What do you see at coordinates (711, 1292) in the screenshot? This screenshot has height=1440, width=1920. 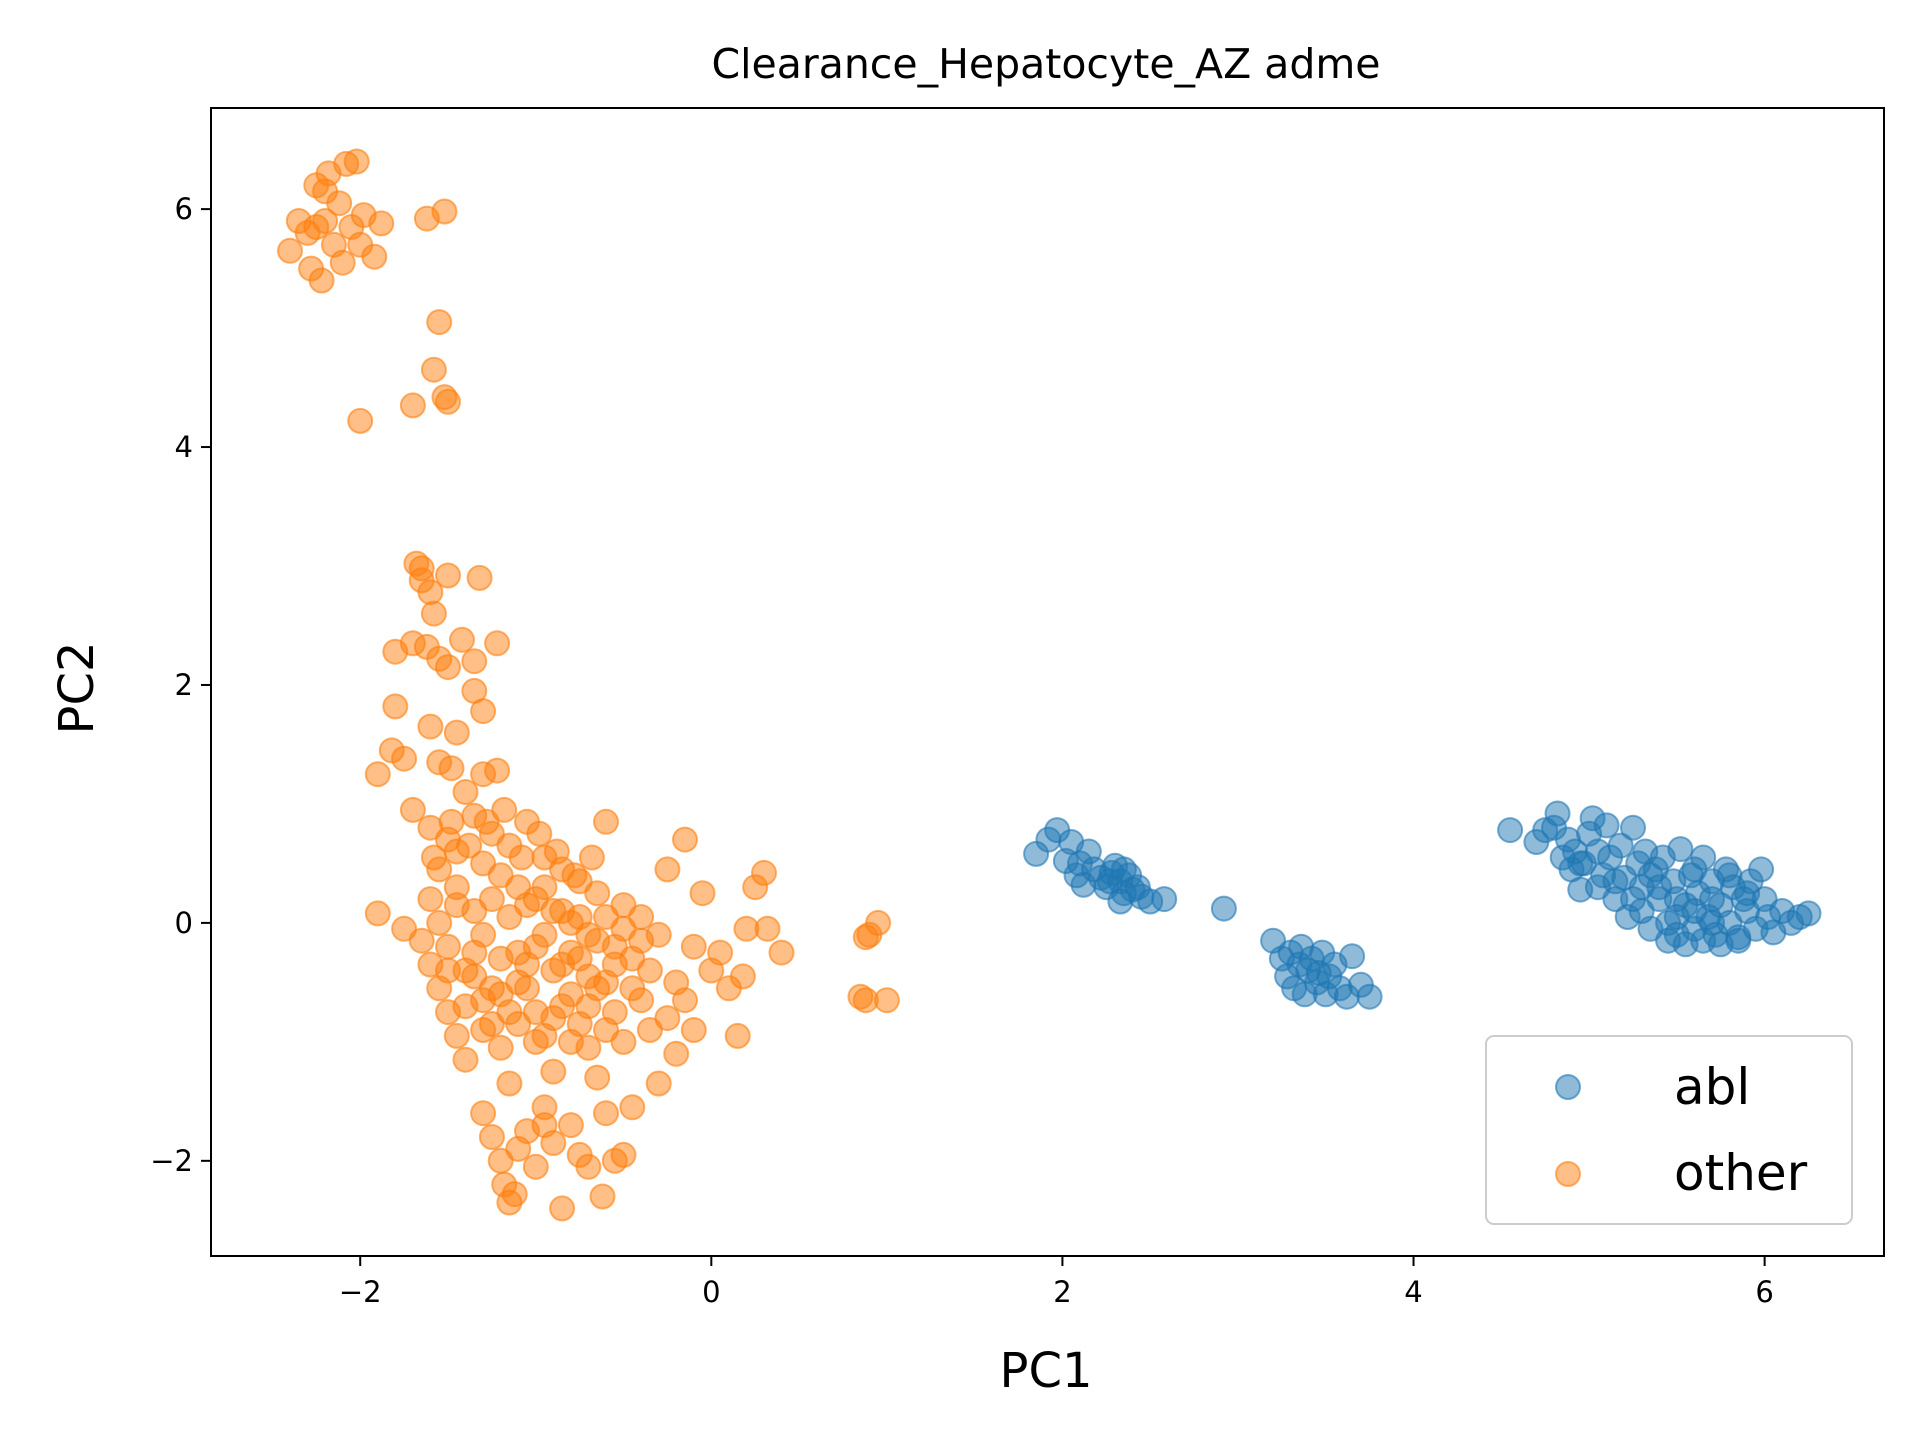 I see `x-tick-label: 0` at bounding box center [711, 1292].